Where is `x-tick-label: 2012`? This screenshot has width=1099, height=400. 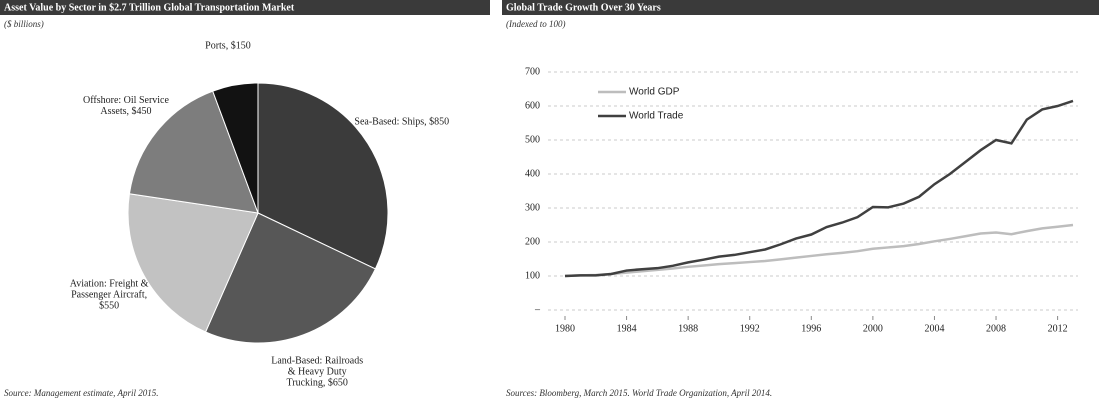 x-tick-label: 2012 is located at coordinates (1058, 328).